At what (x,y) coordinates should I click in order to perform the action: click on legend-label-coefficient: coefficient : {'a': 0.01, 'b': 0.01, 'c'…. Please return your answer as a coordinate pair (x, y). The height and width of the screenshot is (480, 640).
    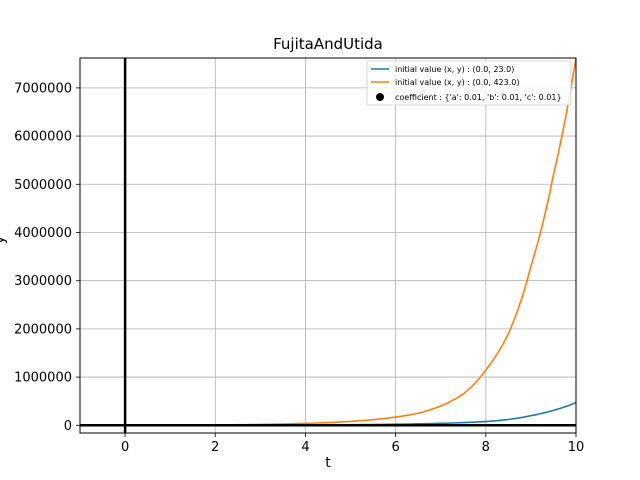
    Looking at the image, I should click on (478, 97).